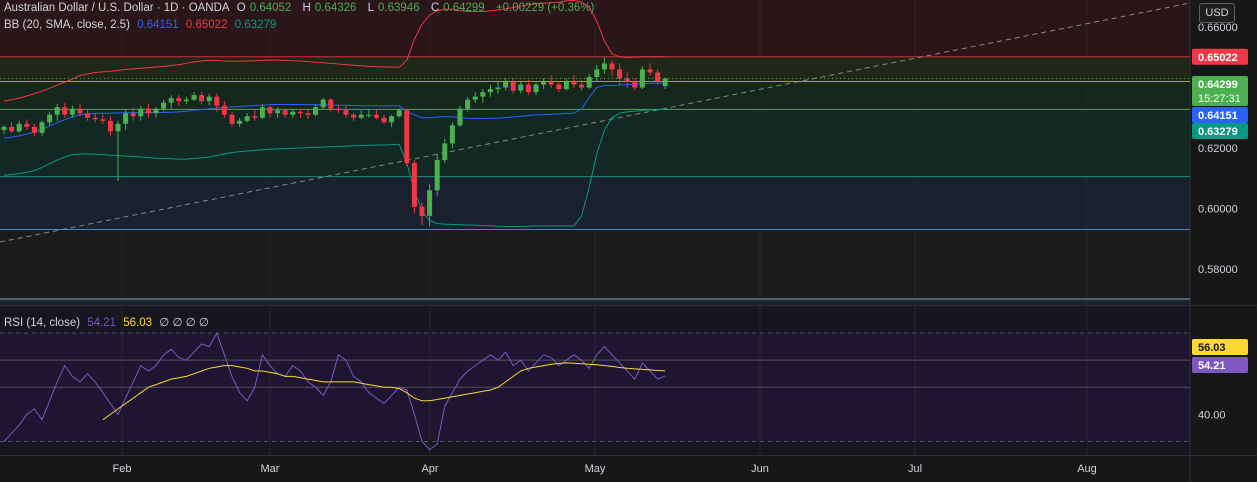 This screenshot has height=482, width=1257. What do you see at coordinates (1087, 469) in the screenshot?
I see `time-axis-label: Aug` at bounding box center [1087, 469].